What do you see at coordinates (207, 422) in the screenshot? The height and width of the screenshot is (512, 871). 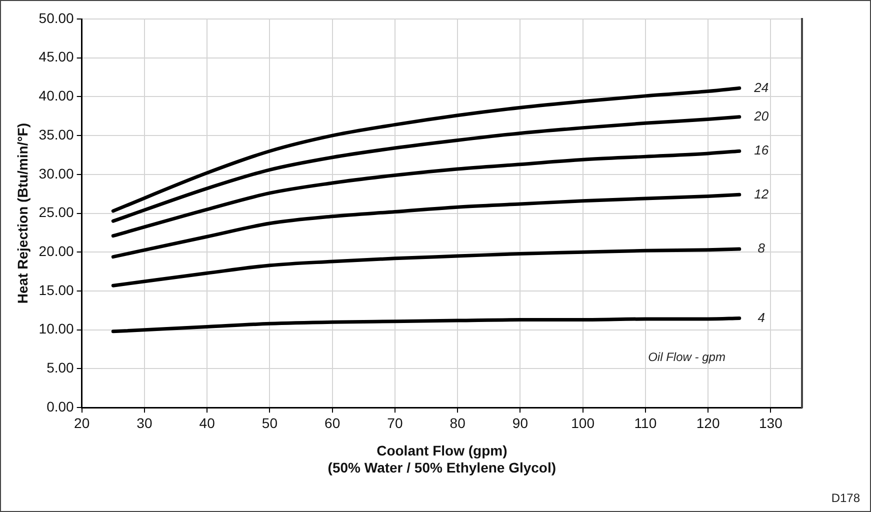 I see `x-tick-label: 40` at bounding box center [207, 422].